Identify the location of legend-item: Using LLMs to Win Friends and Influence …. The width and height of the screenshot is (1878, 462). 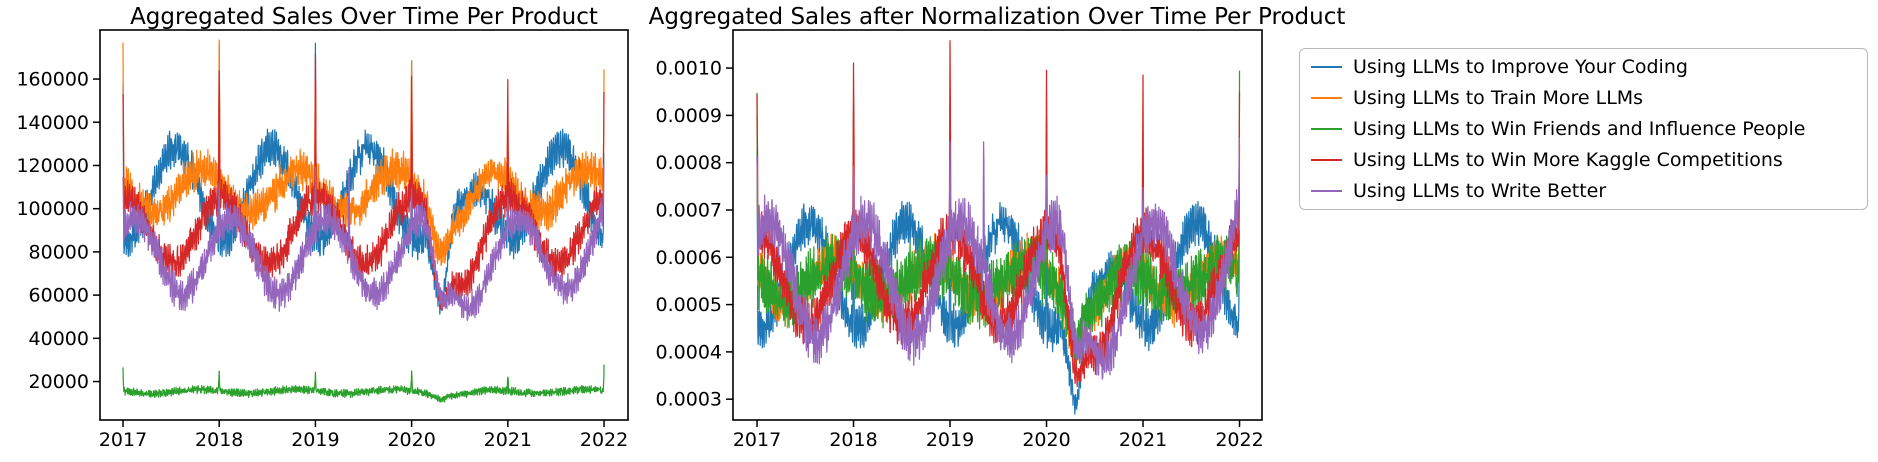
(1583, 129).